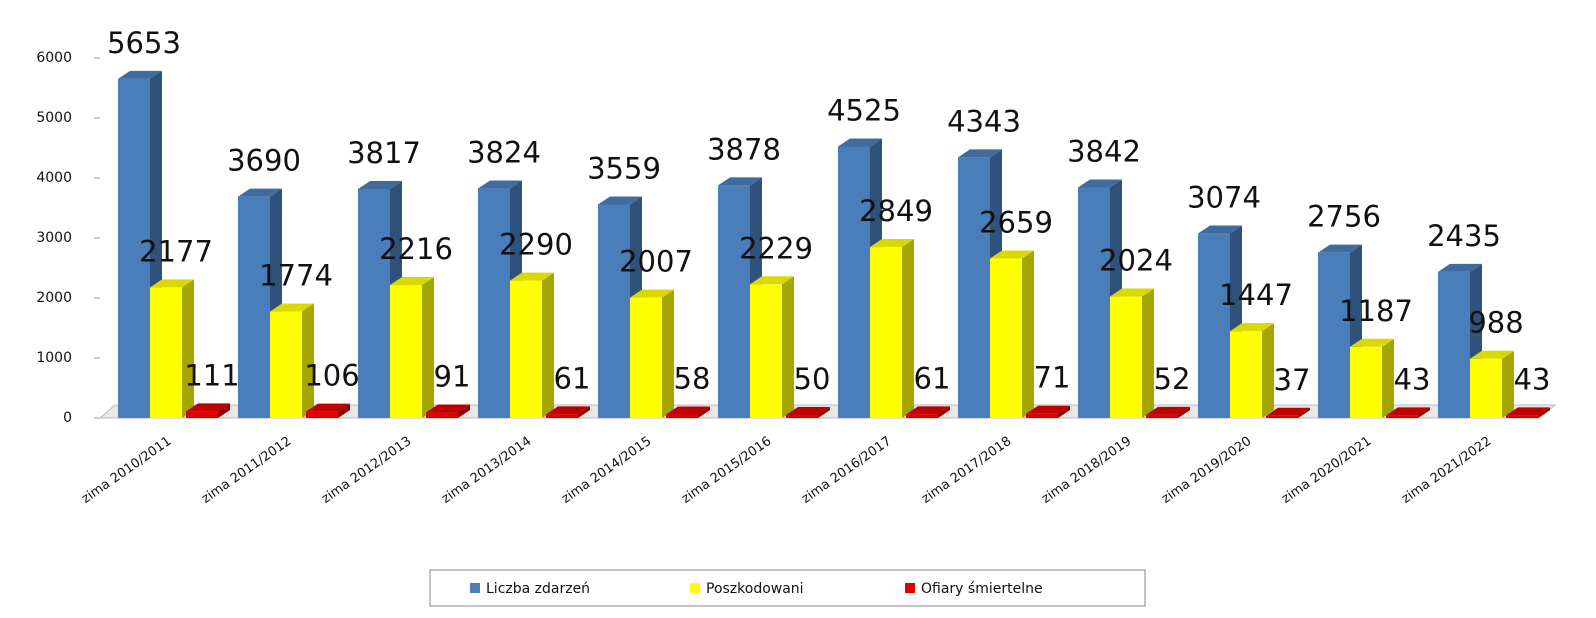 This screenshot has width=1596, height=618. Describe the element at coordinates (211, 375) in the screenshot. I see `value-label: 111` at that location.